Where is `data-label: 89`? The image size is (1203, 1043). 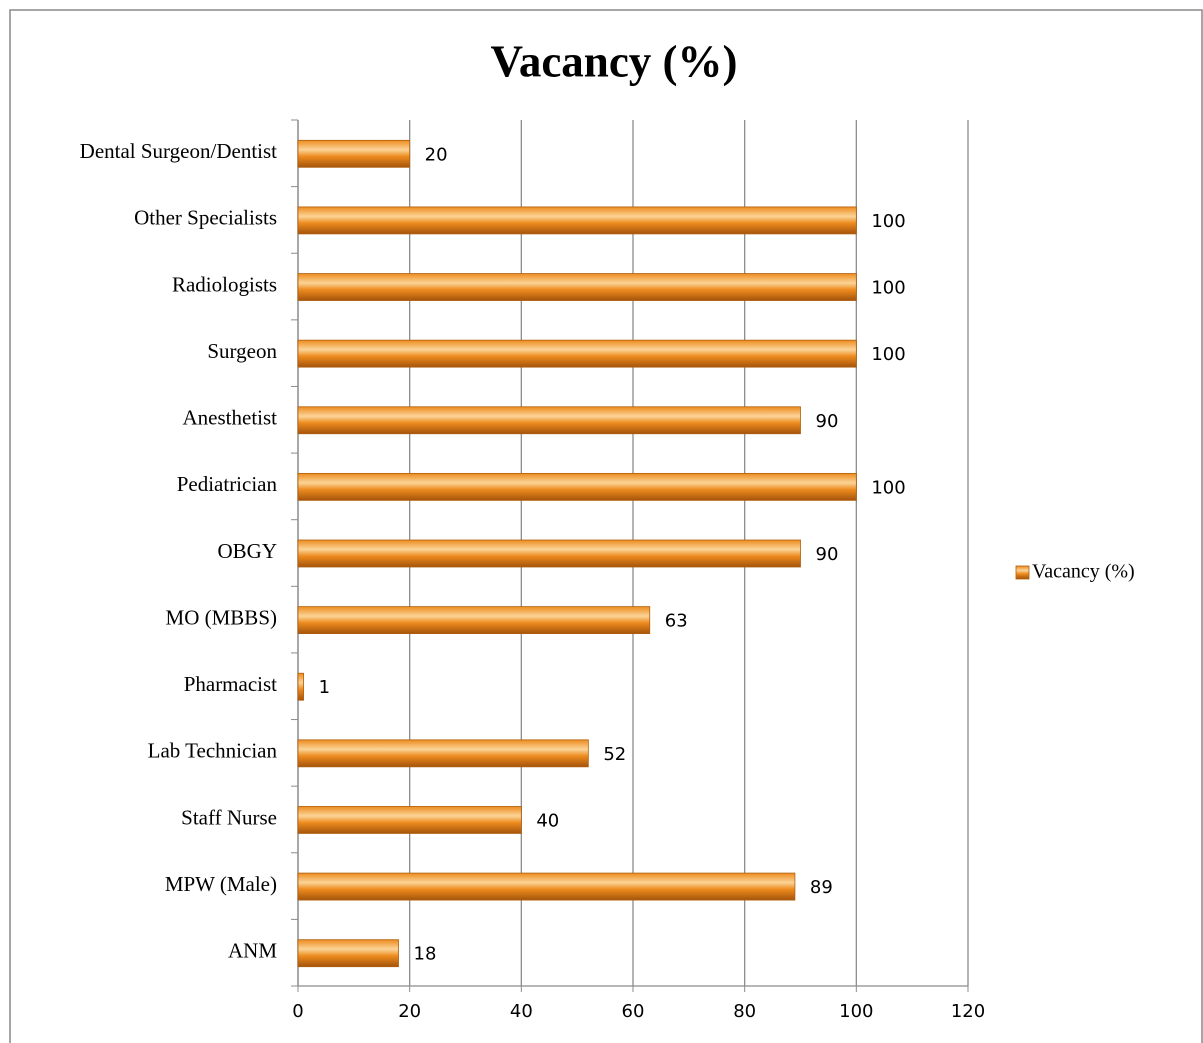
data-label: 89 is located at coordinates (821, 887).